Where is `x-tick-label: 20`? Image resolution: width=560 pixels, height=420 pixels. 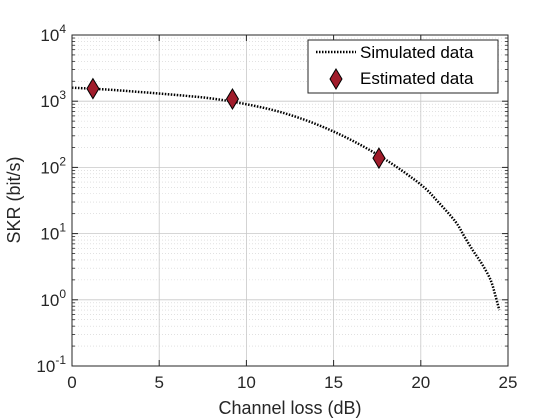
x-tick-label: 20 is located at coordinates (420, 382).